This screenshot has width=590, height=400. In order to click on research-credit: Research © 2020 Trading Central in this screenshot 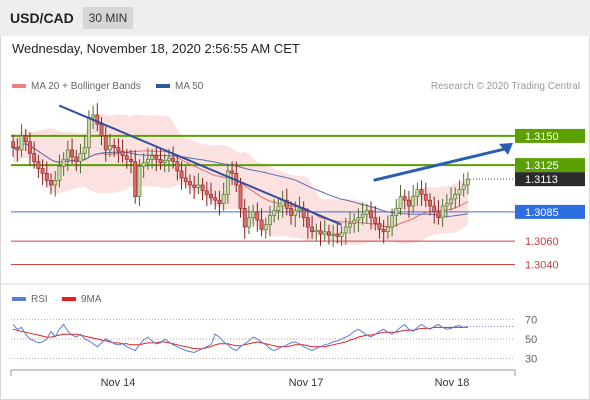, I will do `click(505, 86)`.